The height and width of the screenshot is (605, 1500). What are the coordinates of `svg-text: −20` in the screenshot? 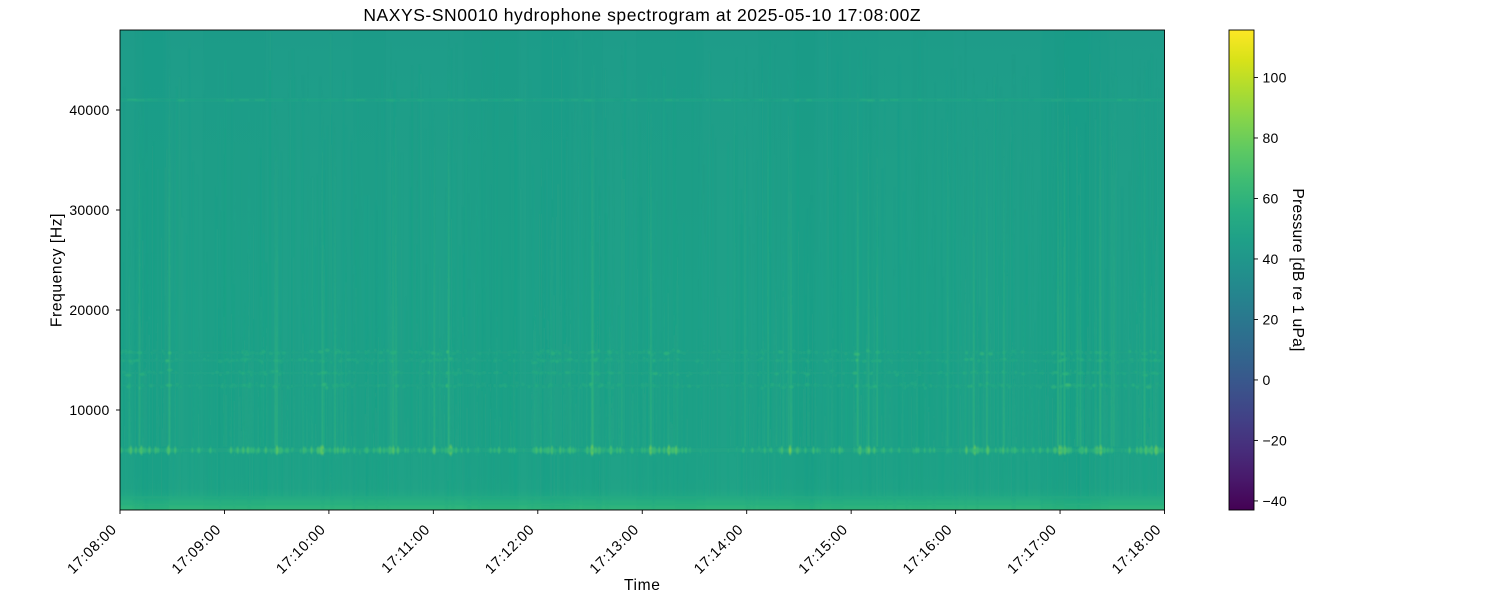 It's located at (1275, 440).